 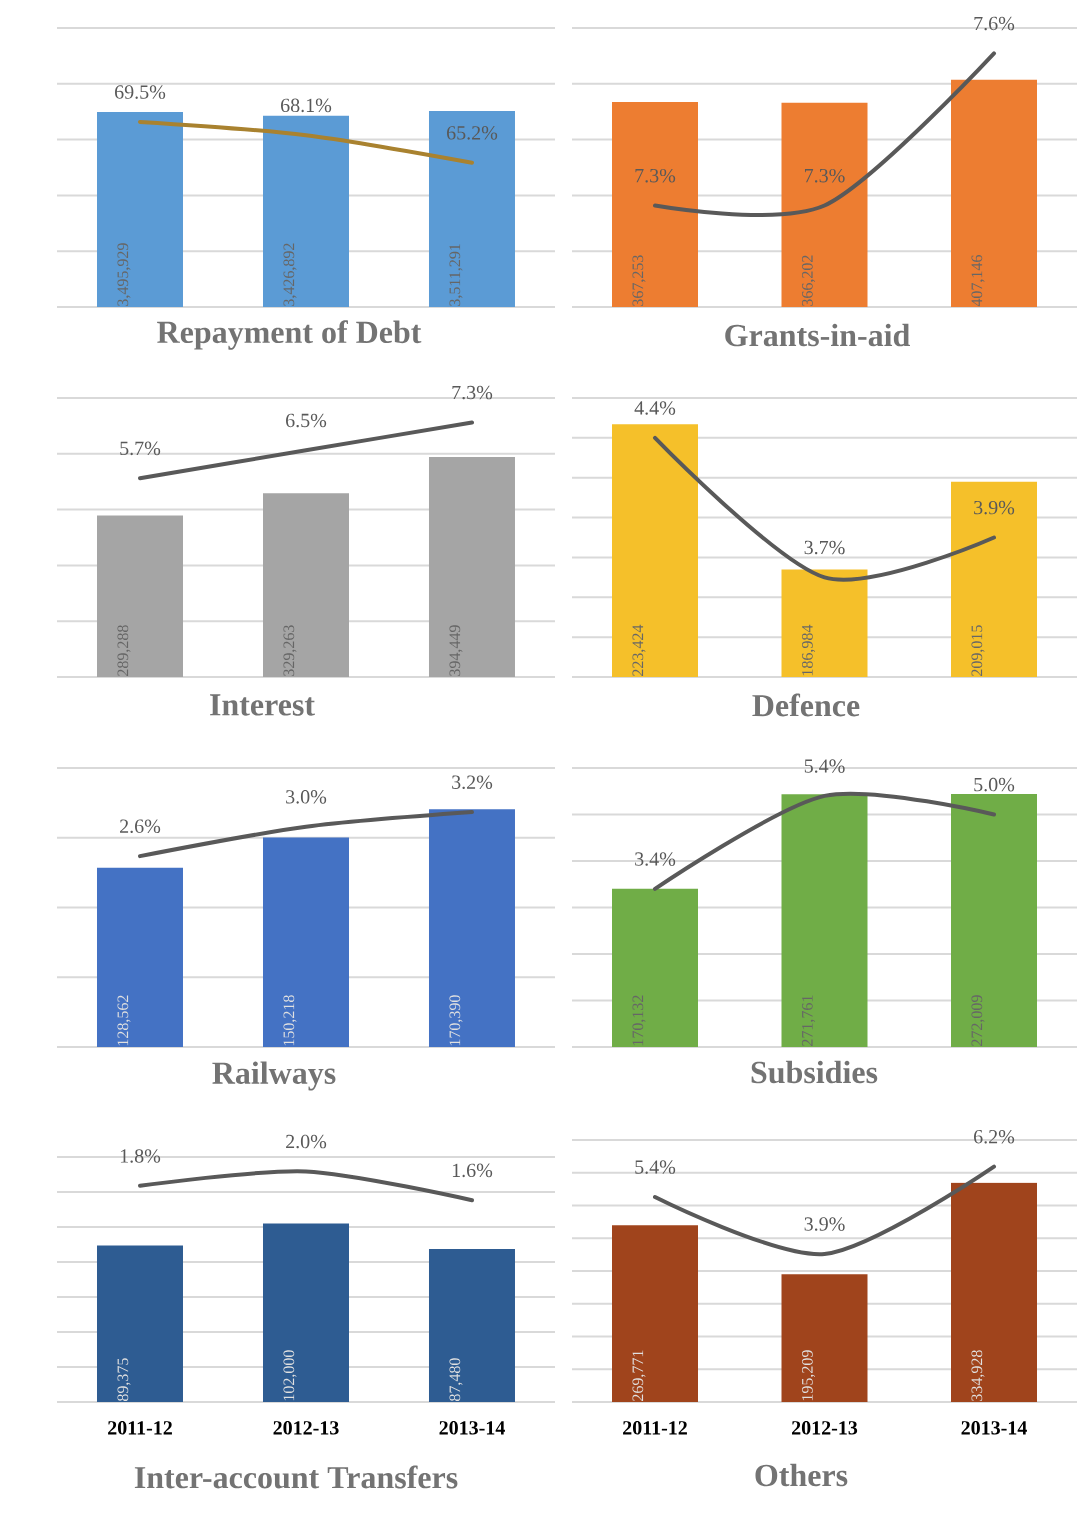 What do you see at coordinates (824, 547) in the screenshot?
I see `data-label: 3.7%` at bounding box center [824, 547].